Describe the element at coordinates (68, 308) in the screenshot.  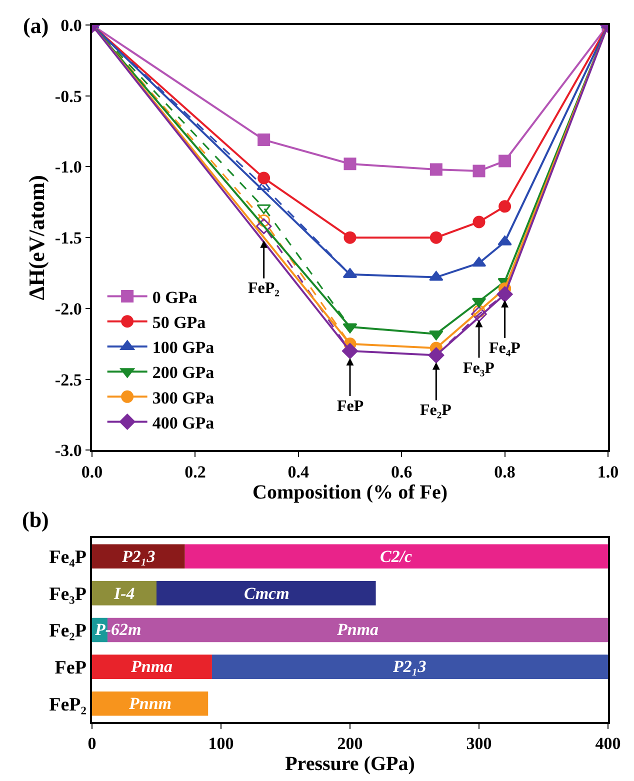
I see `y-tick-label: -2.0` at that location.